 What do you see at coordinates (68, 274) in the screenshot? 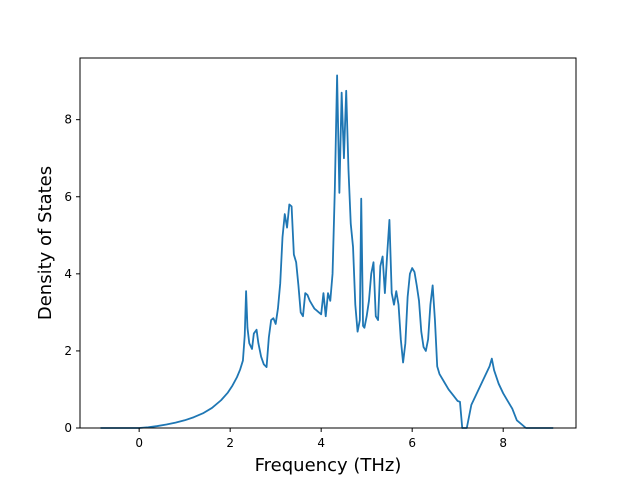
I see `y-tick-label: 4` at bounding box center [68, 274].